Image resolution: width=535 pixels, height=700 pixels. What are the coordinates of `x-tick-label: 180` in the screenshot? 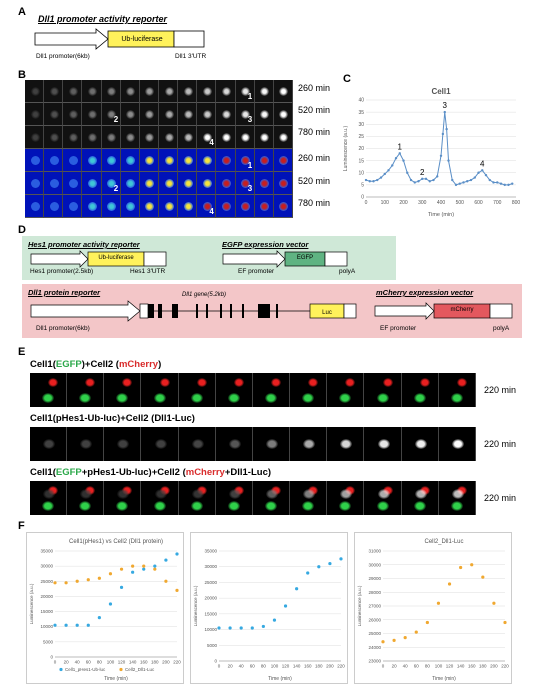 It's located at (319, 666).